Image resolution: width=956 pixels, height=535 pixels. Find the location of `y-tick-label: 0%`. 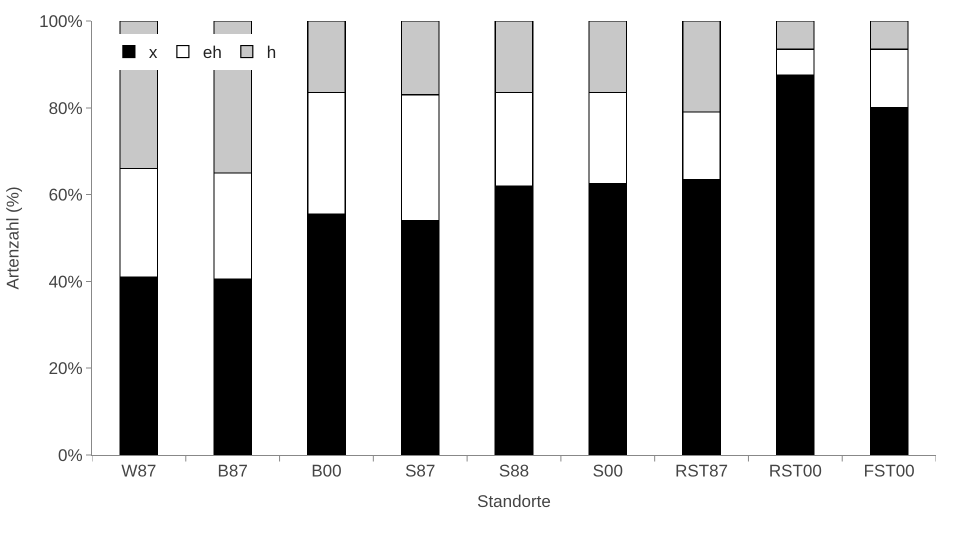

y-tick-label: 0% is located at coordinates (70, 455).